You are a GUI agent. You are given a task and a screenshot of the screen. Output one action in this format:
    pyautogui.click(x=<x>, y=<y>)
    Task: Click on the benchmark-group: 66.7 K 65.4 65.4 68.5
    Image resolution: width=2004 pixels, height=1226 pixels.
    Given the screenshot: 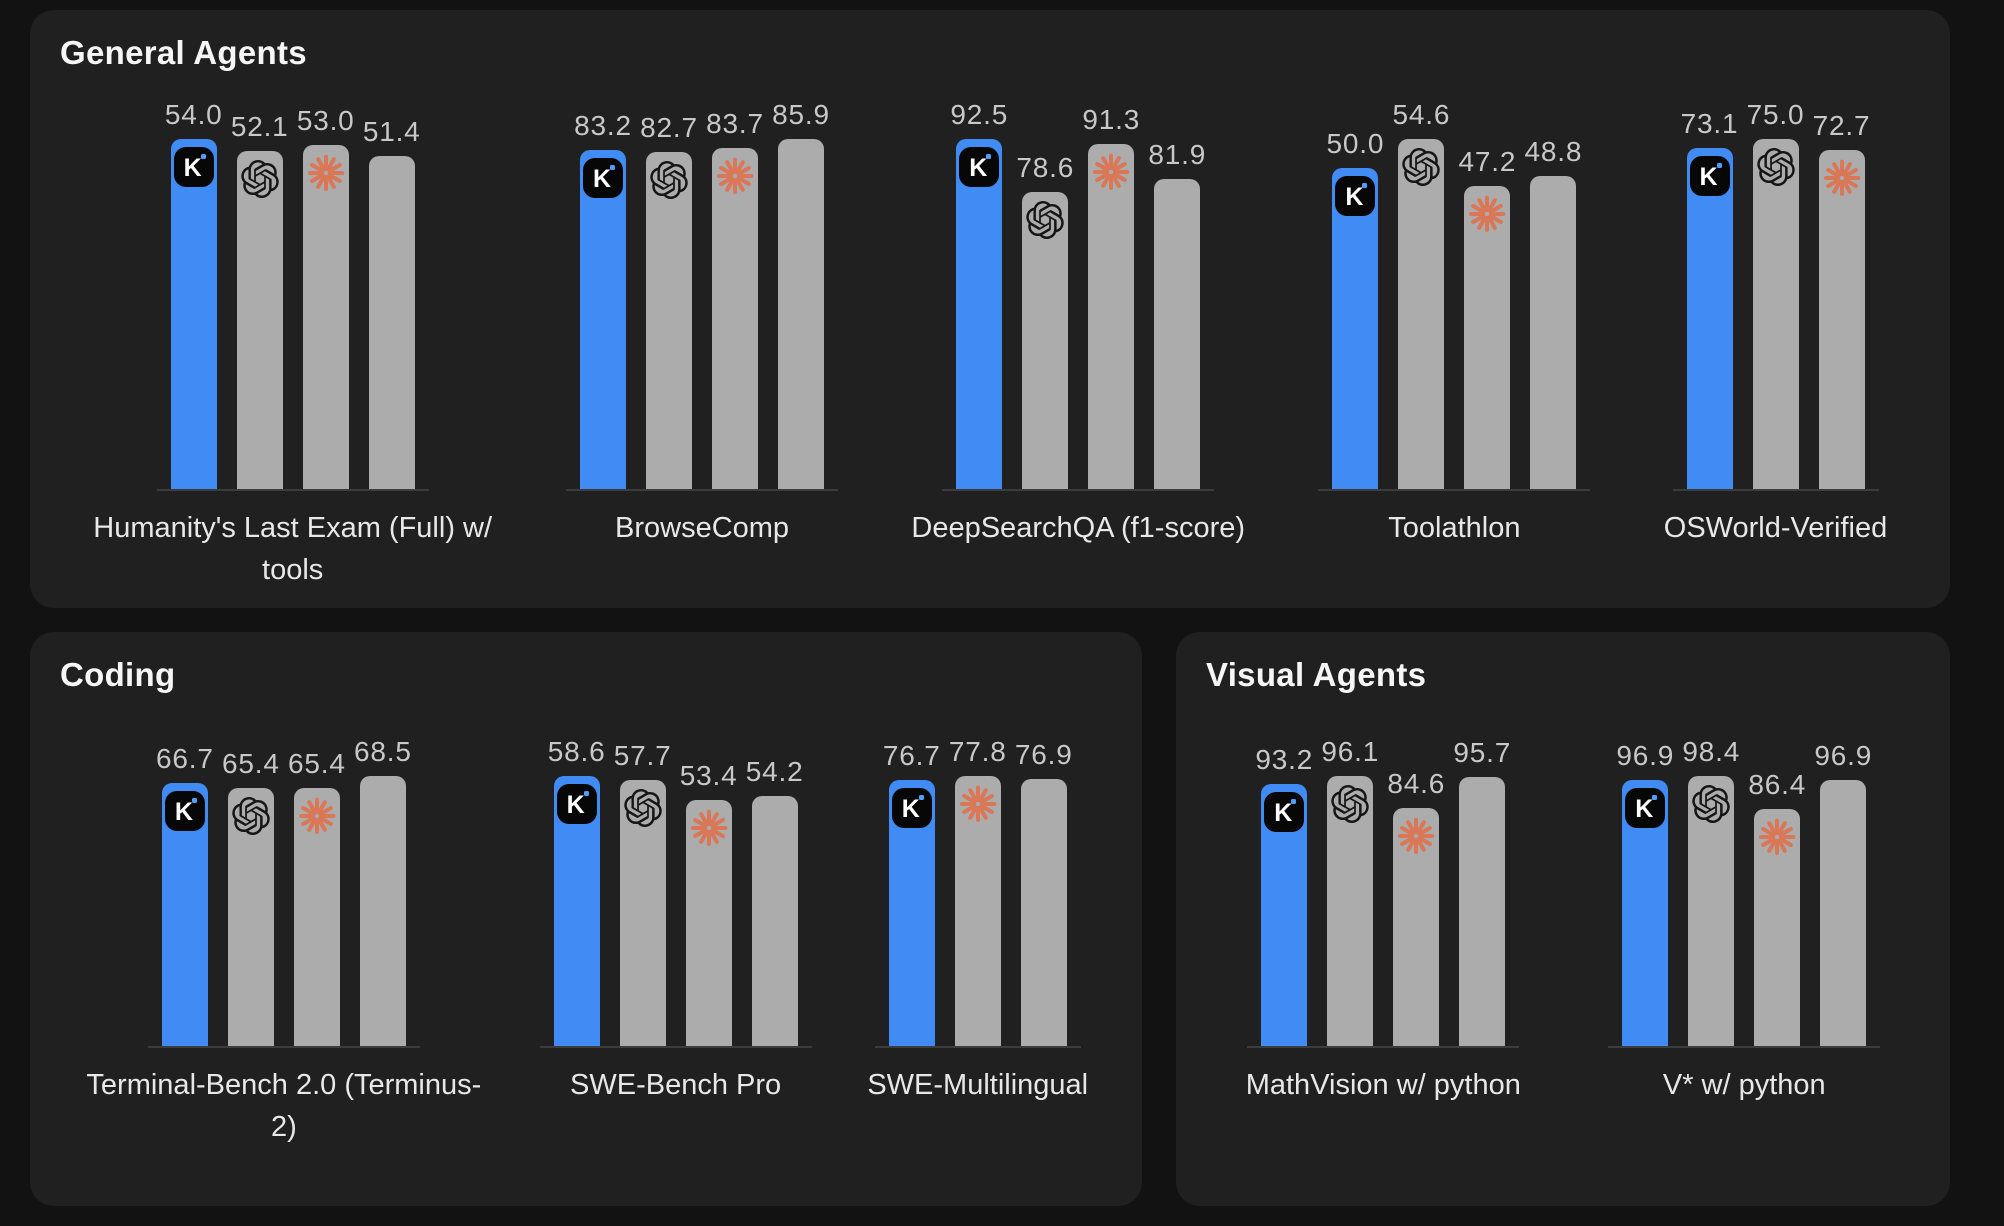 What is the action you would take?
    pyautogui.click(x=284, y=931)
    